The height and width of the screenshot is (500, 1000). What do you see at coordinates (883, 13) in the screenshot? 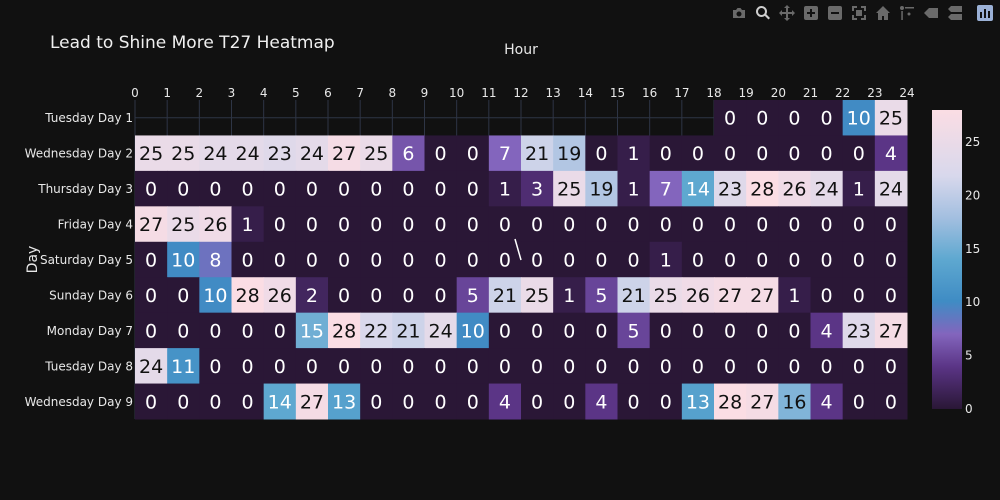
I see `home-button` at bounding box center [883, 13].